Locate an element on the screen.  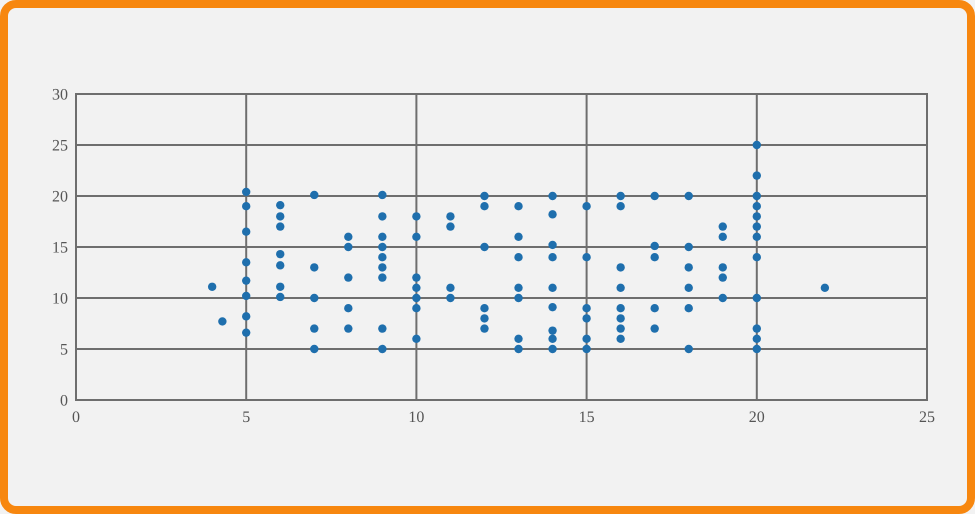
x-tick-label: 25 is located at coordinates (927, 417).